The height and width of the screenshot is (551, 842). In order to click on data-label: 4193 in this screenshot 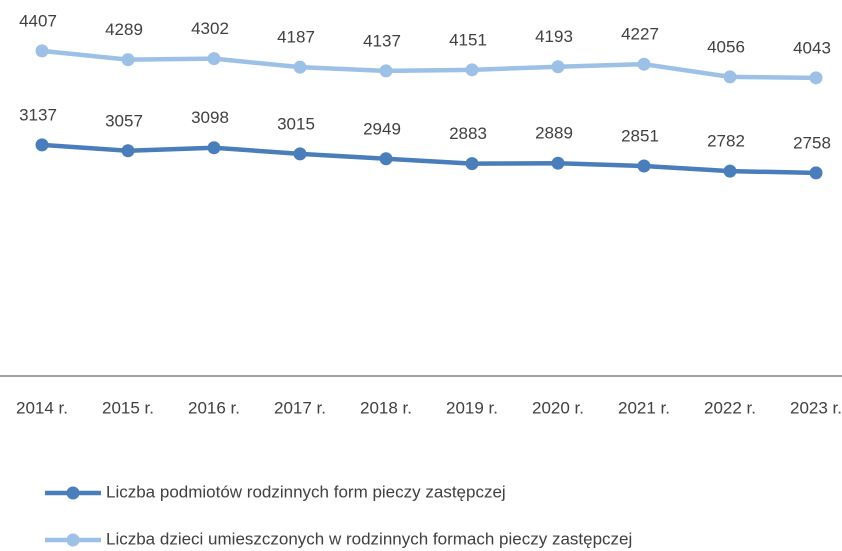, I will do `click(554, 36)`.